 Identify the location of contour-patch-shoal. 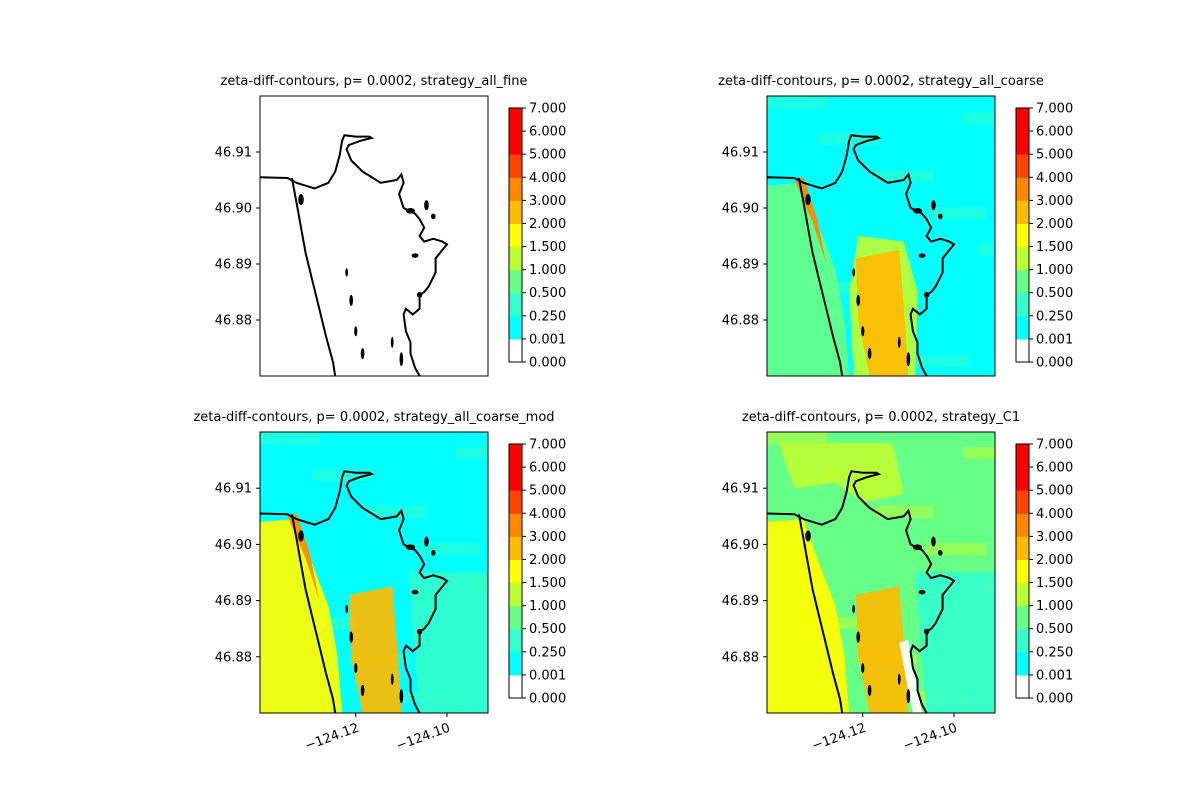
(882, 649).